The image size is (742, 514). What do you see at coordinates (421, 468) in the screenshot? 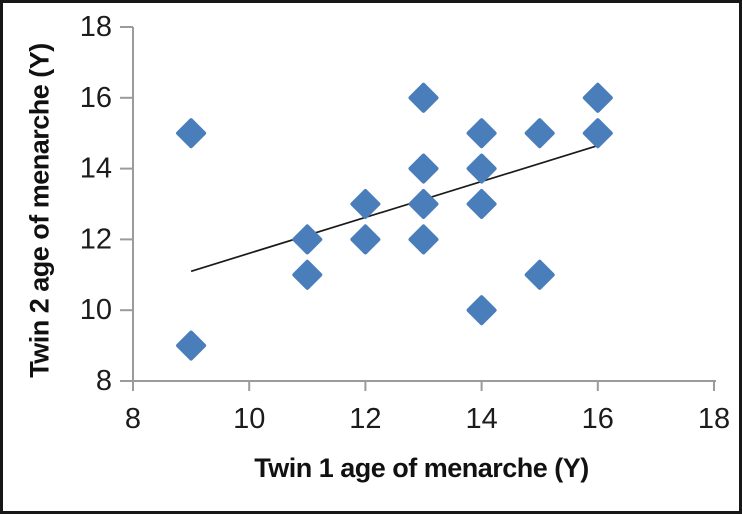
I see `x-axis-title: Twin 1 age of menarche (Y)` at bounding box center [421, 468].